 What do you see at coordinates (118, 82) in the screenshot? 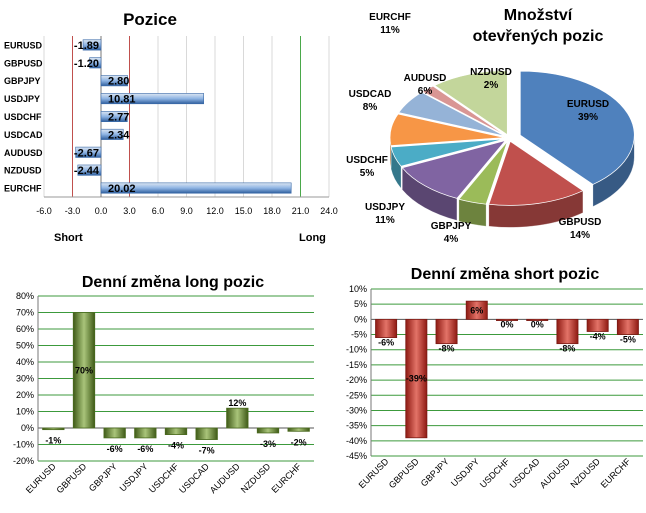
I see `pozice-value-label: 2.80` at bounding box center [118, 82].